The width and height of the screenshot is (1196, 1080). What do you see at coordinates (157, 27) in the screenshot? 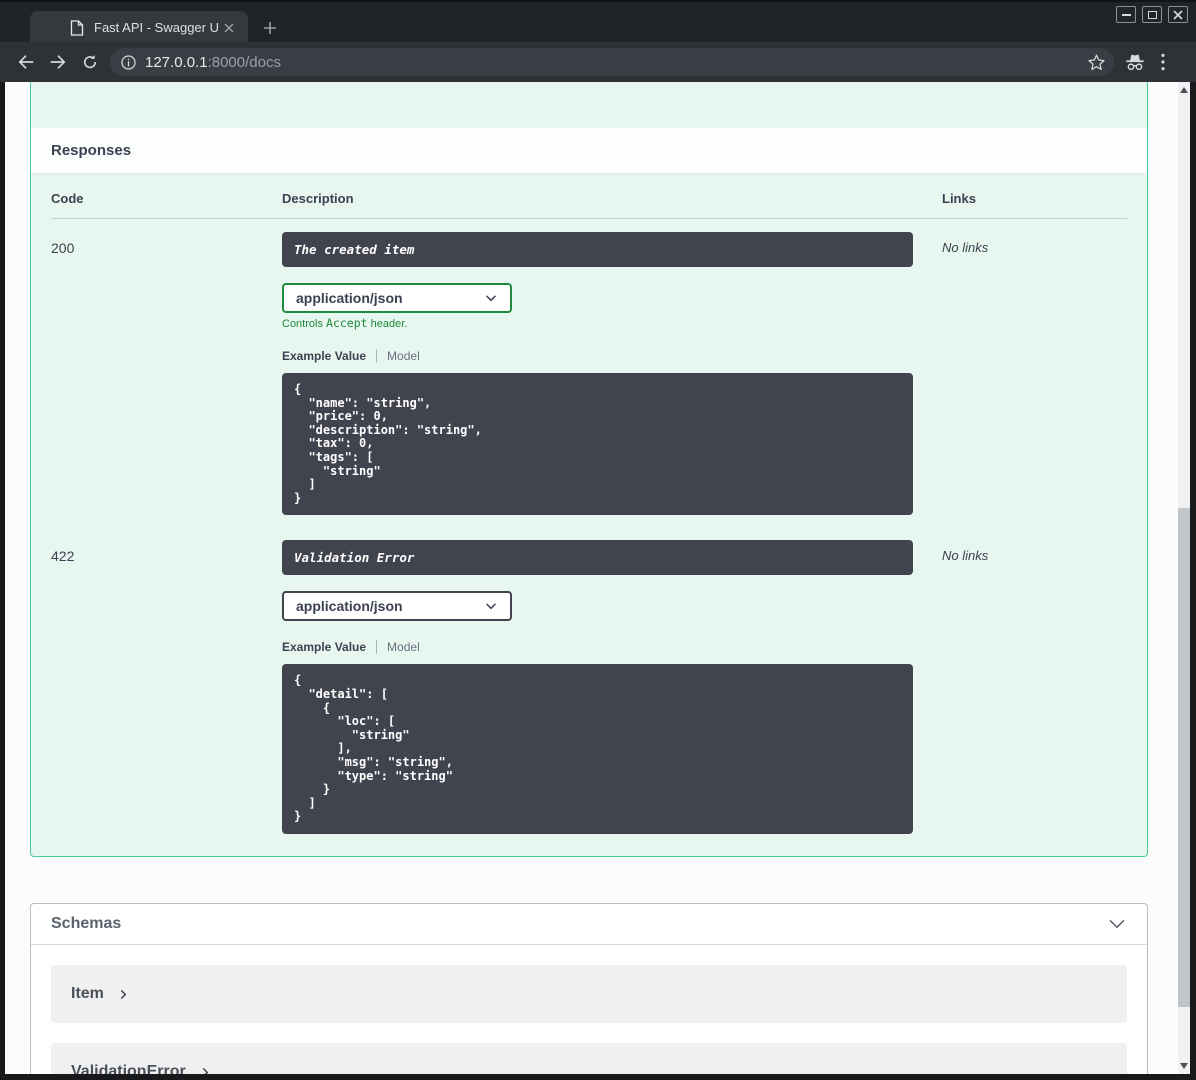
I see `tab-title: Fast API - Swagger UI` at bounding box center [157, 27].